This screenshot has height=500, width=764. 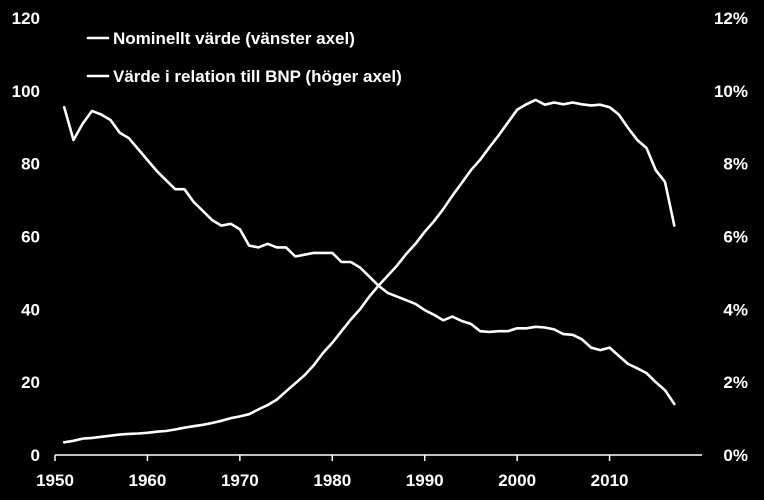 I want to click on legend-label-nominal: Nominellt värde (vänster axel), so click(x=234, y=38).